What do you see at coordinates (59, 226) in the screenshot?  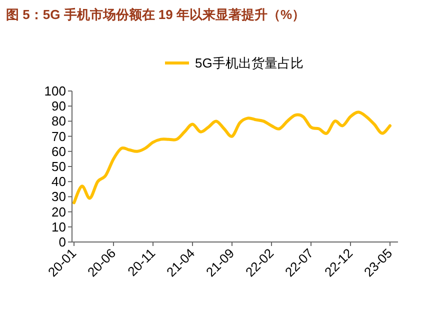 I see `y-tick-label: 10` at bounding box center [59, 226].